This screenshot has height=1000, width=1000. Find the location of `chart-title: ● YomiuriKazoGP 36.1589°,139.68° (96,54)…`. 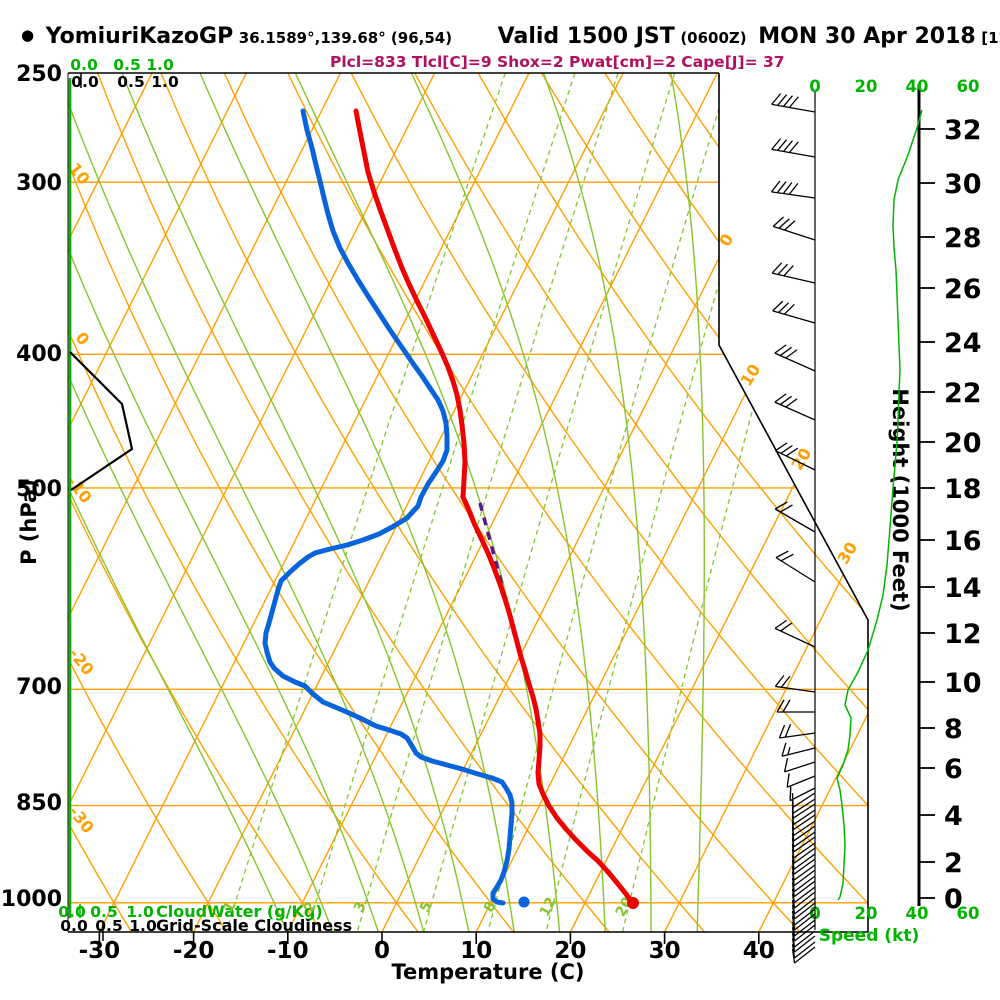

chart-title: ● YomiuriKazoGP 36.1589°,139.68° (96,54)… is located at coordinates (510, 36).